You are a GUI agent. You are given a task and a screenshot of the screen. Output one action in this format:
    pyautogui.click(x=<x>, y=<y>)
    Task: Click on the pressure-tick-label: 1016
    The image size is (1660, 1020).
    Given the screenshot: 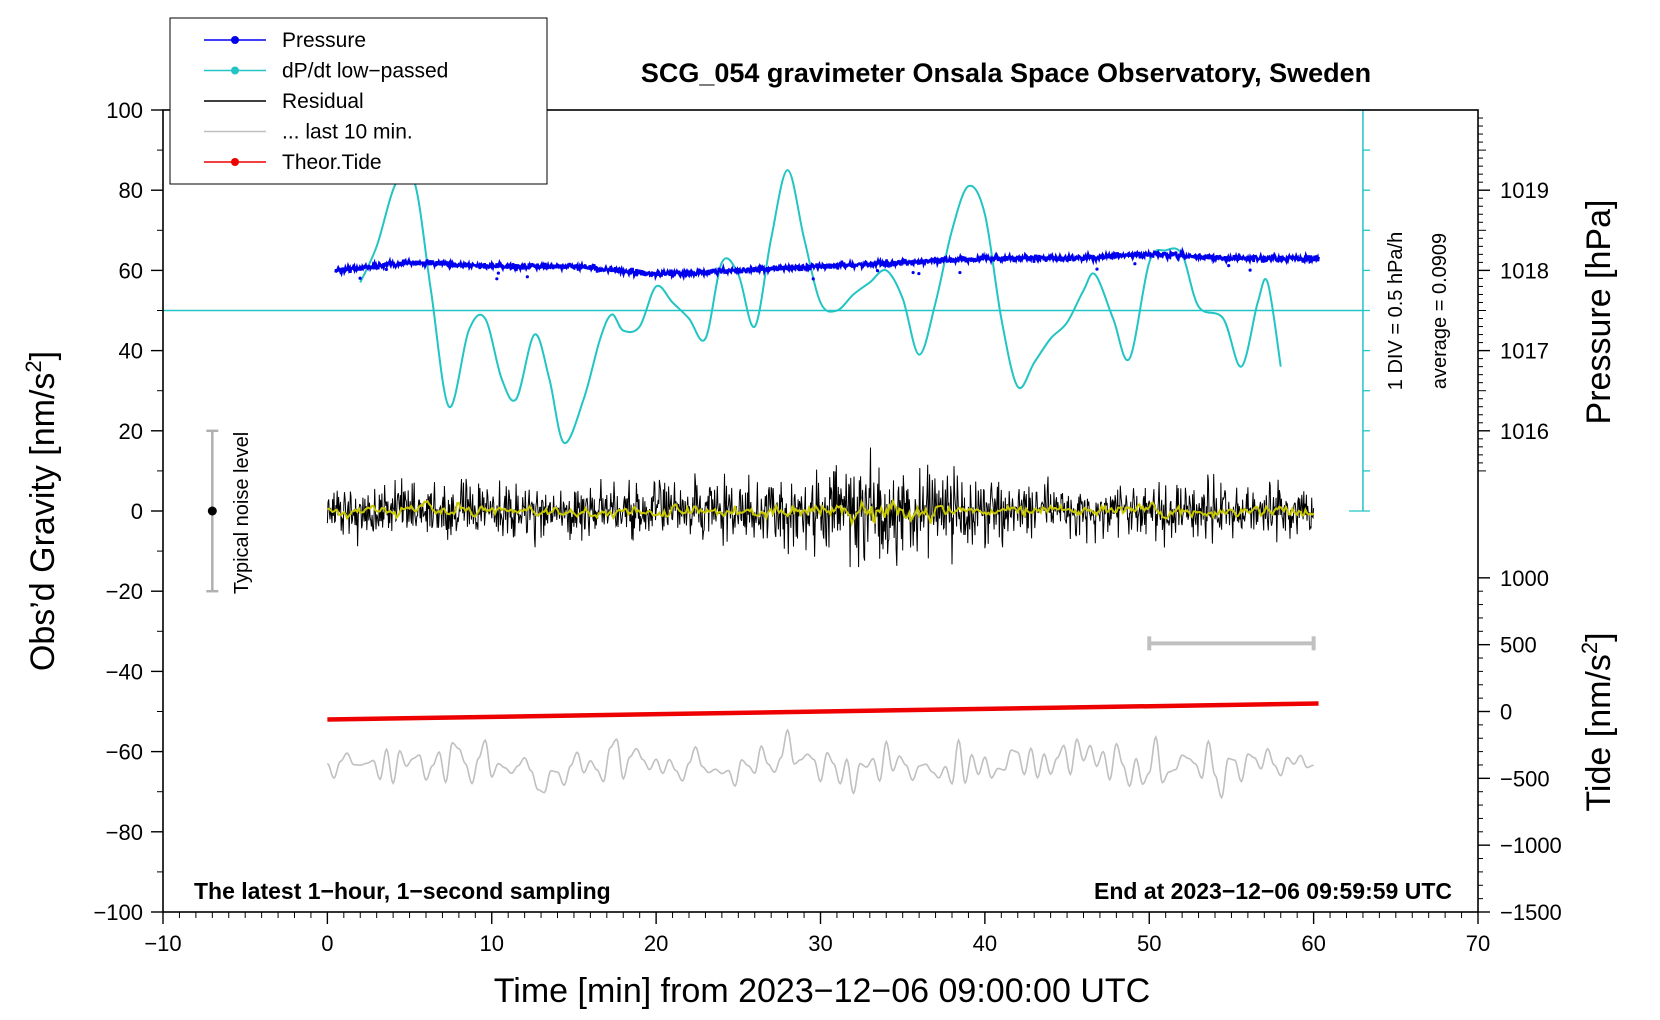 What is the action you would take?
    pyautogui.click(x=1524, y=431)
    